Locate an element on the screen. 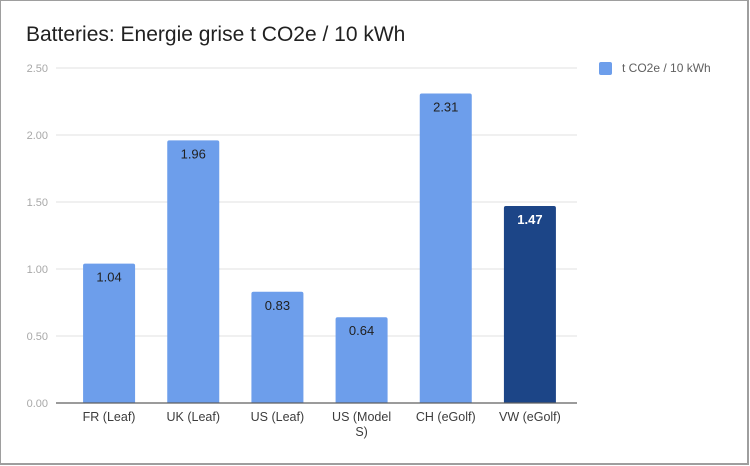 The height and width of the screenshot is (466, 750). chart-title: Batteries: Energie grise t CO2e / 10 kWh is located at coordinates (216, 34).